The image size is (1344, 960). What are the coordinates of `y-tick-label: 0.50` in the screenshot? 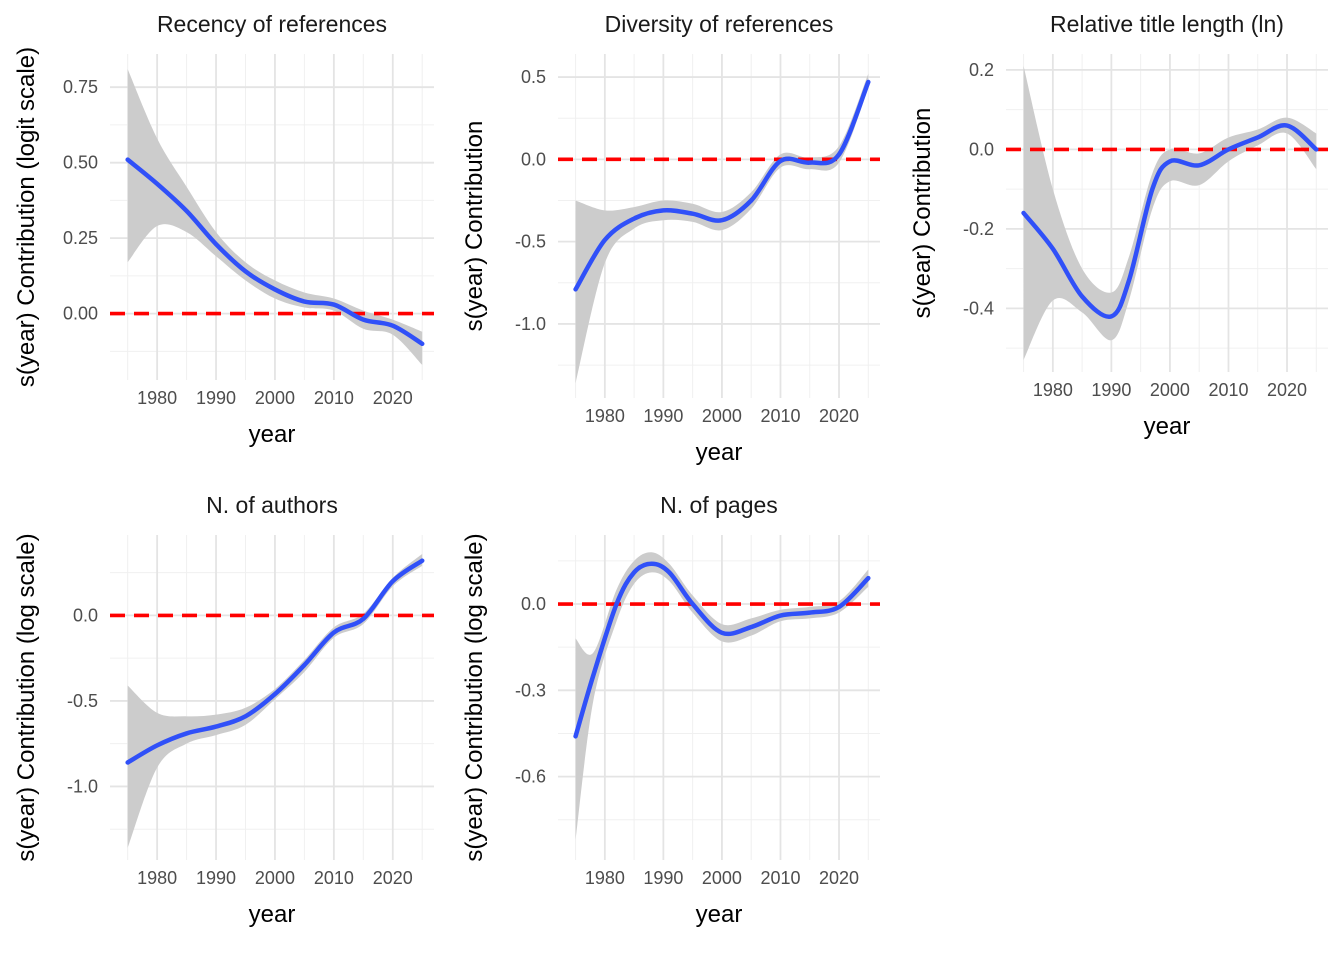 It's located at (80, 163).